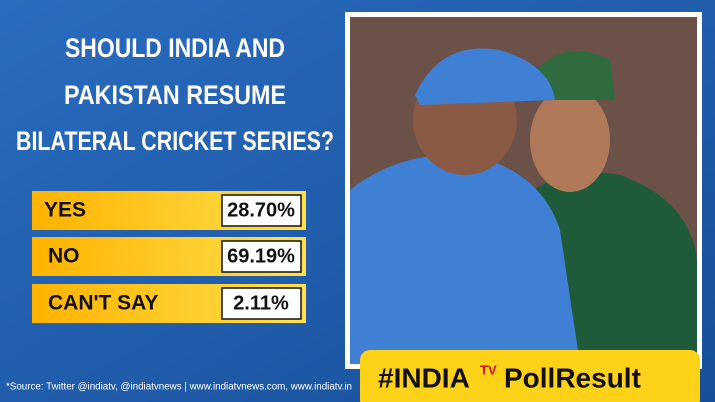  I want to click on badge-tag: PollResult, so click(572, 377).